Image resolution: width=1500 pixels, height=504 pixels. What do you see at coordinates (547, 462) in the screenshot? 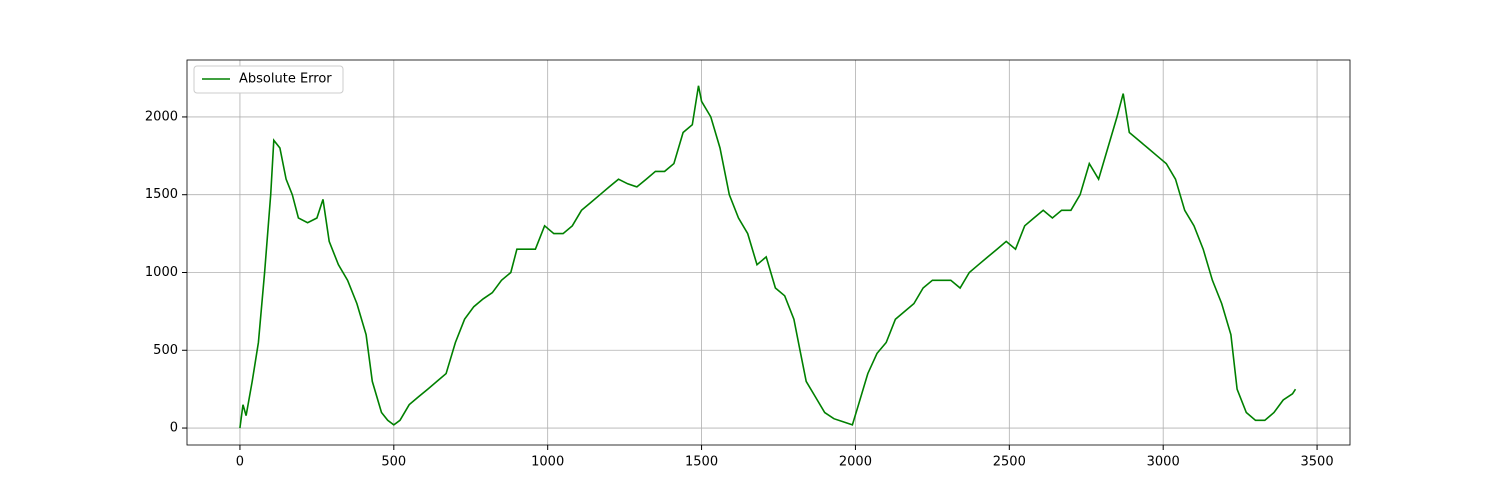
I see `x-tick-label: 1000` at bounding box center [547, 462].